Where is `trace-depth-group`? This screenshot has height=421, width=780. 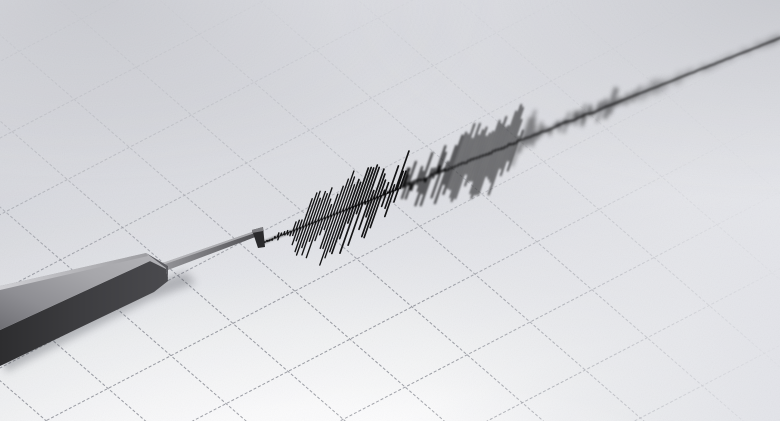 trace-depth-group is located at coordinates (335, 208).